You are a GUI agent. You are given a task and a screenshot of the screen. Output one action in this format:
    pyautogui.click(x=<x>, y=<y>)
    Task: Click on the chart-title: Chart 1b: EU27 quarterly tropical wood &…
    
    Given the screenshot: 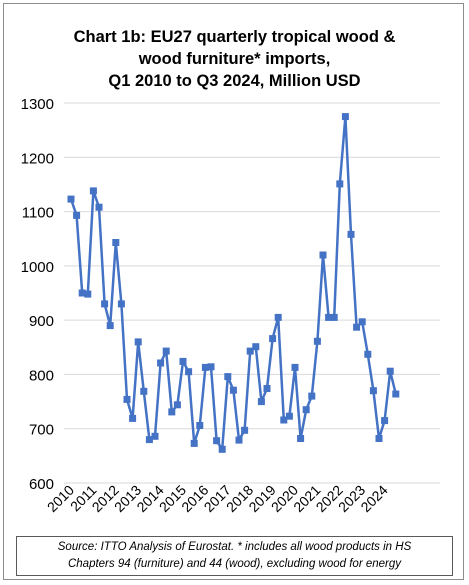 What is the action you would take?
    pyautogui.click(x=234, y=59)
    